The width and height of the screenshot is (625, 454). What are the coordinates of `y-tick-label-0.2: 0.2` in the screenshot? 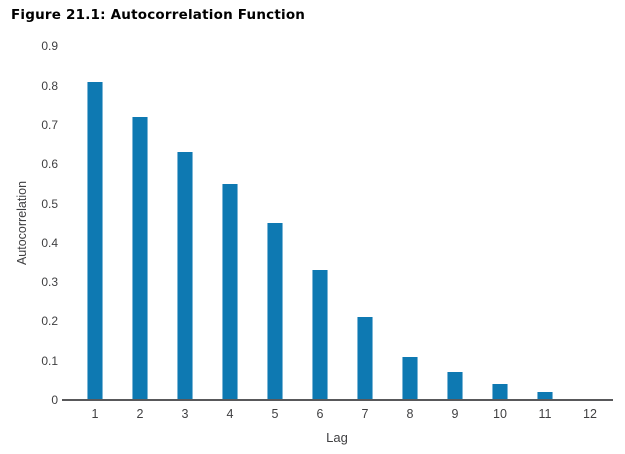 It's located at (49, 321).